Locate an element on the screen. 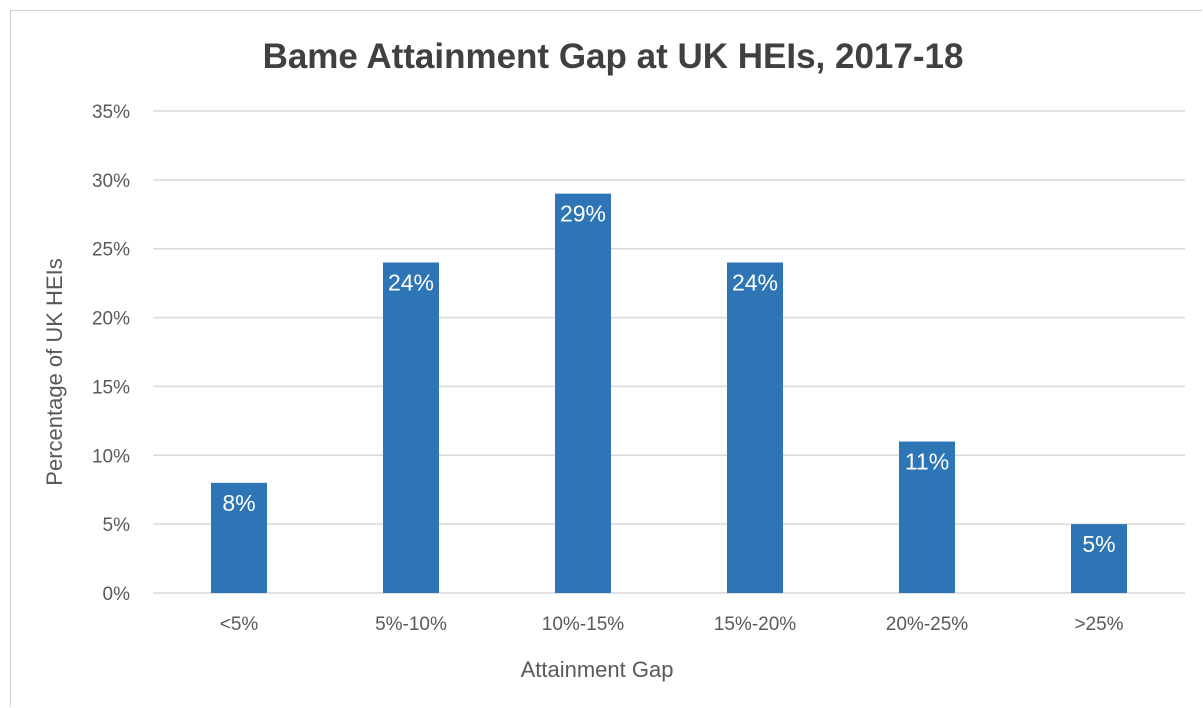 Image resolution: width=1203 pixels, height=708 pixels. x-tick-label: >25% is located at coordinates (1098, 624).